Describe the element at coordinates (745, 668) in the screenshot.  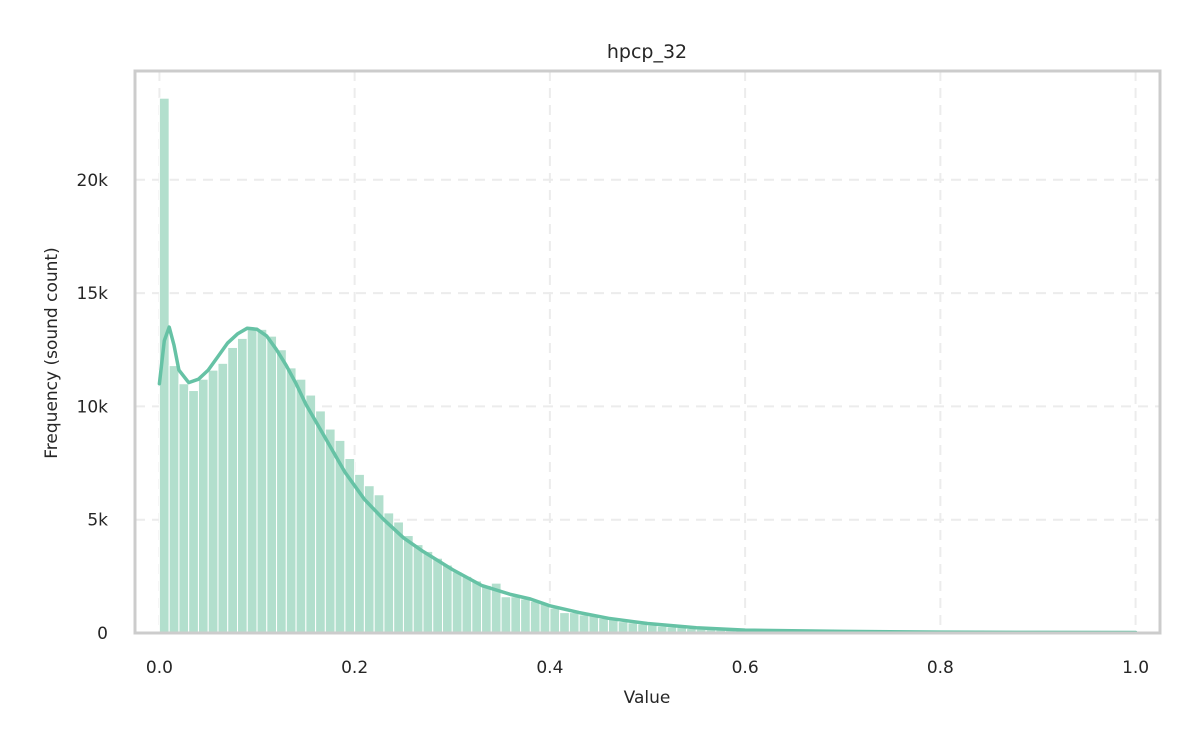
I see `x-tick-label: 0.6` at that location.